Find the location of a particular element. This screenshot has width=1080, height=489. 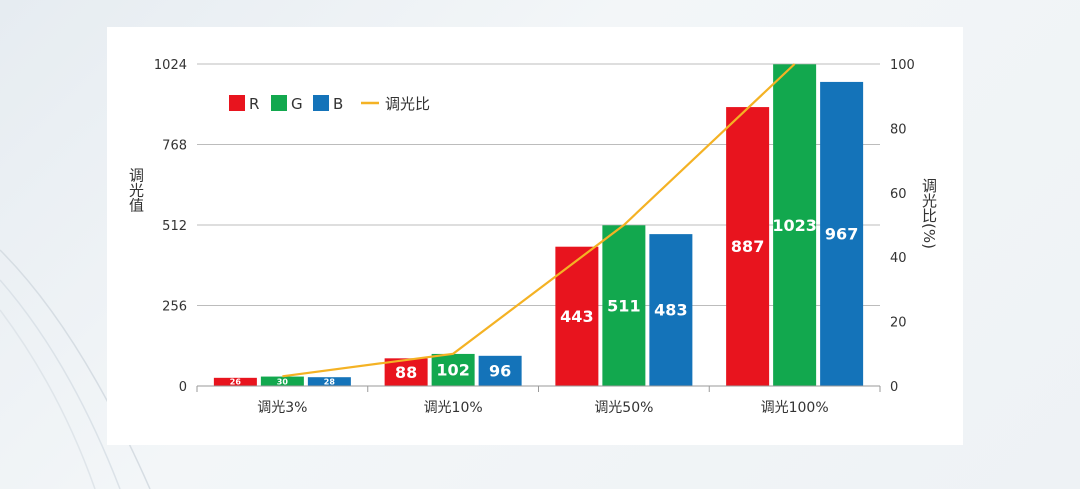

right-tick-label: 40 is located at coordinates (898, 258).